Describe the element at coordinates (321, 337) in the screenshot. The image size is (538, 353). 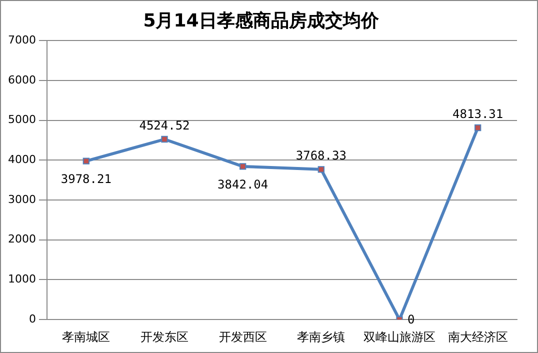
I see `x-tick-label: 孝南乡镇` at that location.